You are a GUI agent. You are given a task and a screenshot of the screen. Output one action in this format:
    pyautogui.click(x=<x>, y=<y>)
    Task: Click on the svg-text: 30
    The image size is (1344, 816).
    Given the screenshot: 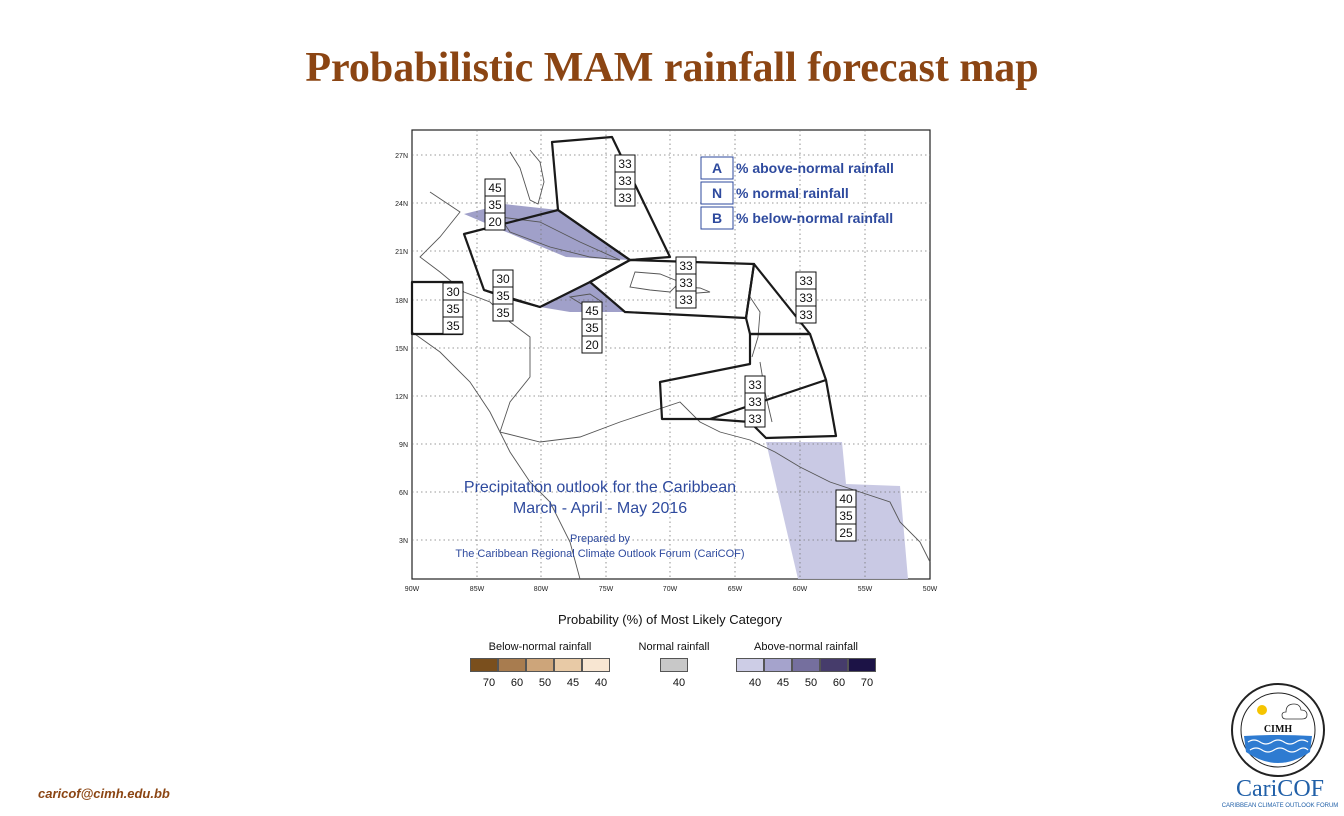 What is the action you would take?
    pyautogui.click(x=453, y=292)
    